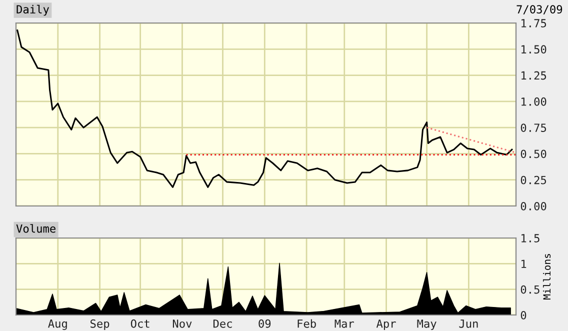 The height and width of the screenshot is (331, 568). Describe the element at coordinates (182, 324) in the screenshot. I see `x-tick-label: Nov` at that location.